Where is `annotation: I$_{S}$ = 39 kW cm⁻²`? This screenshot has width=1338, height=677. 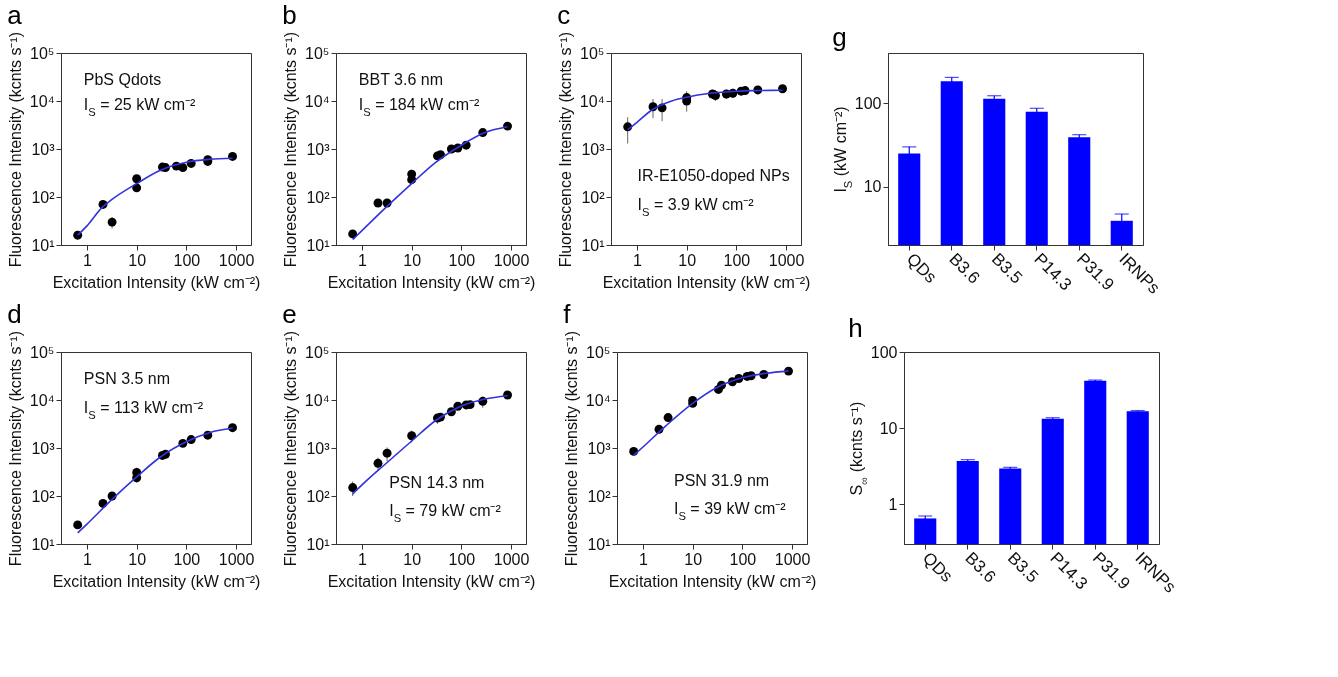 annotation: I$_{S}$ = 39 kW cm⁻² is located at coordinates (730, 511).